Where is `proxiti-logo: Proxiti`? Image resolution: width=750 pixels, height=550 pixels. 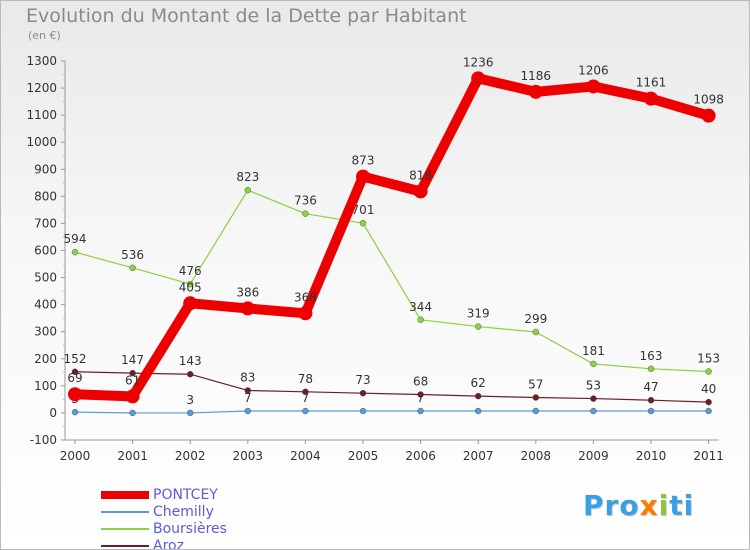
proxiti-logo: Proxiti is located at coordinates (638, 505).